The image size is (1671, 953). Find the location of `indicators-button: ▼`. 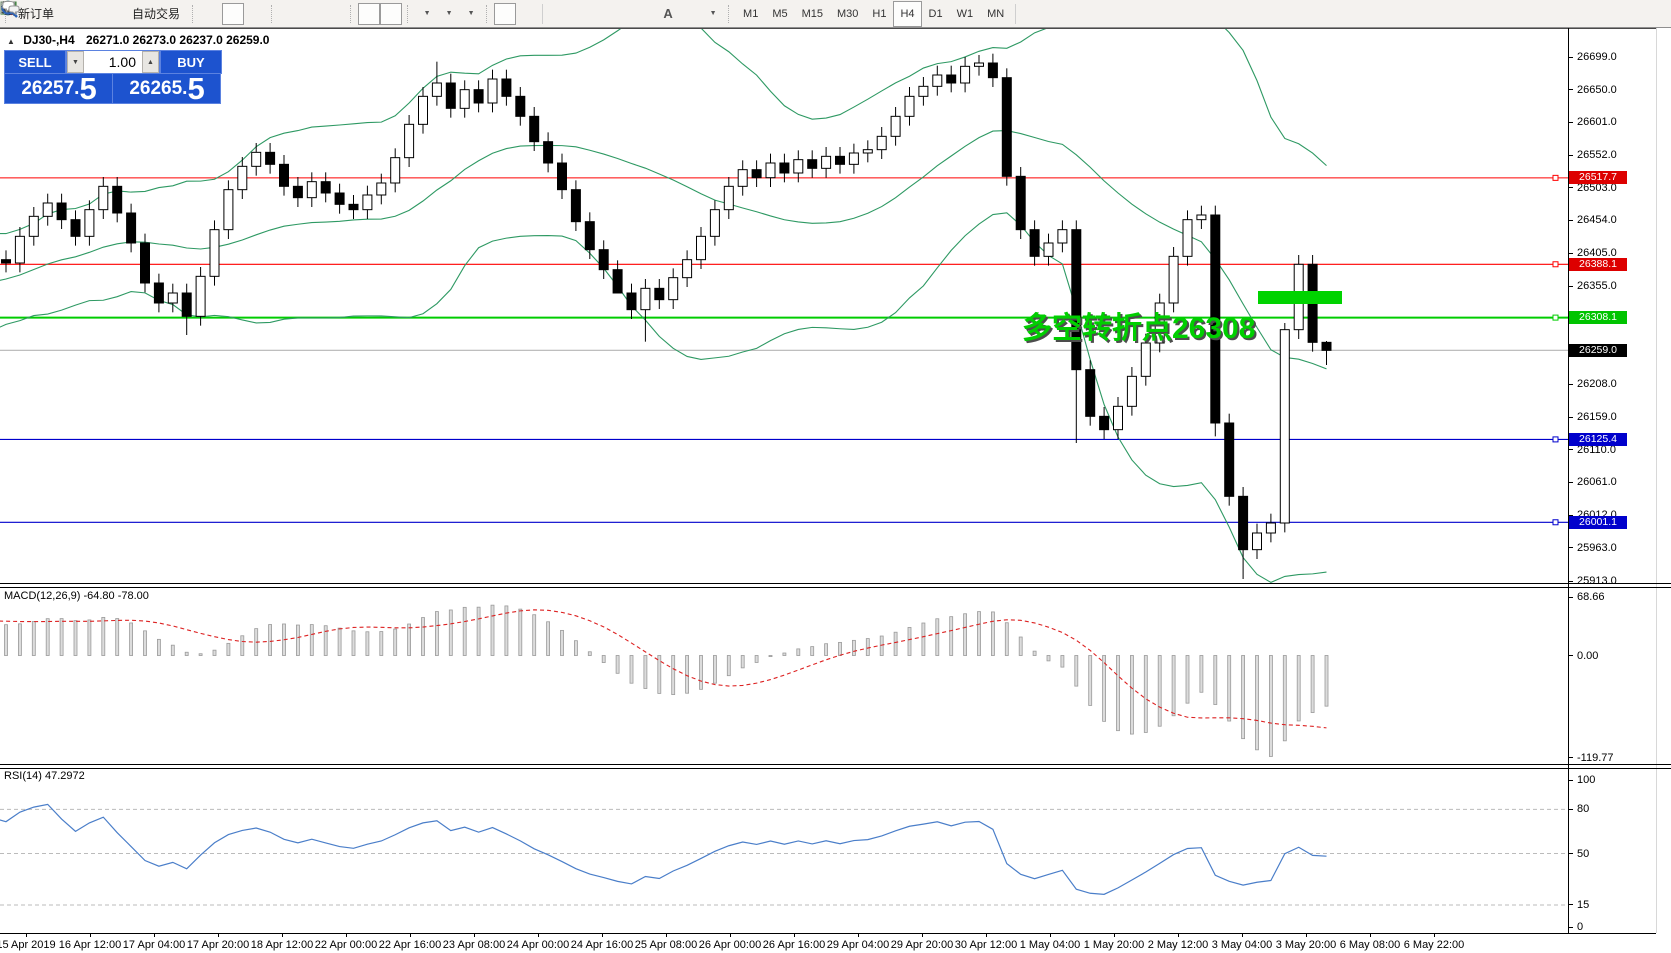

indicators-button: ▼ is located at coordinates (218, 13).